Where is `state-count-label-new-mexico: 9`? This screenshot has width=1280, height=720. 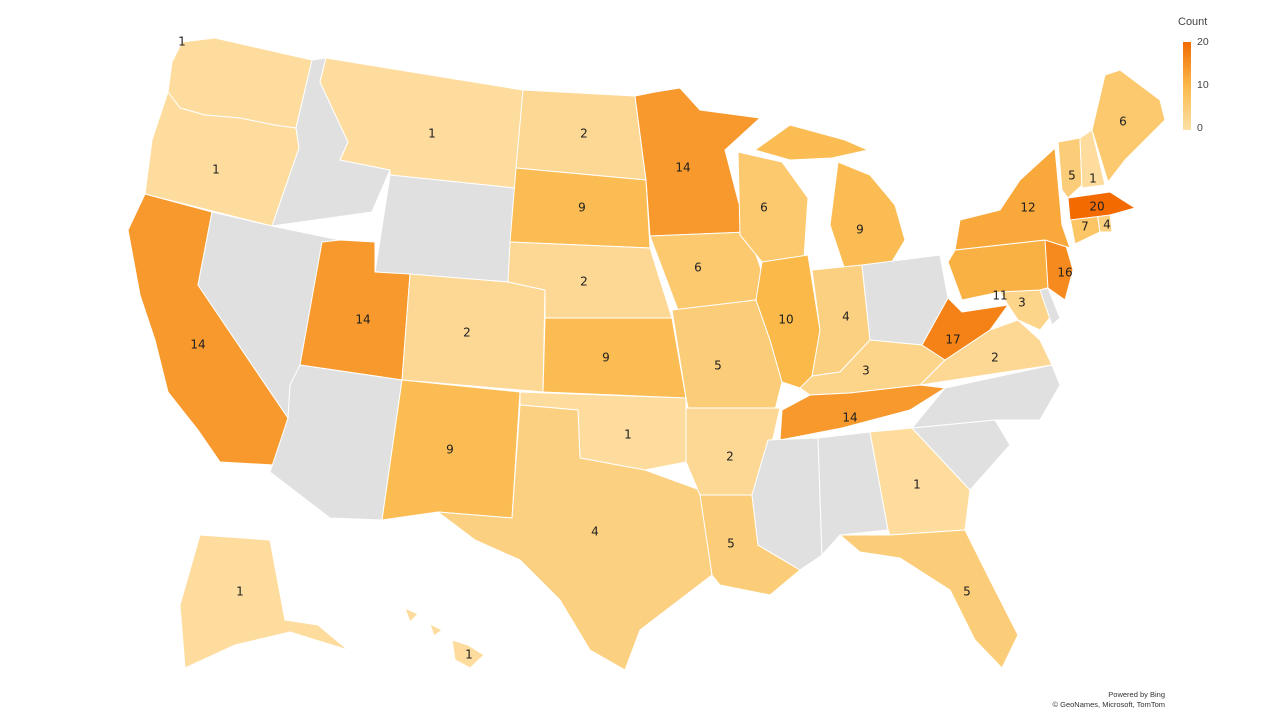 state-count-label-new-mexico: 9 is located at coordinates (450, 450).